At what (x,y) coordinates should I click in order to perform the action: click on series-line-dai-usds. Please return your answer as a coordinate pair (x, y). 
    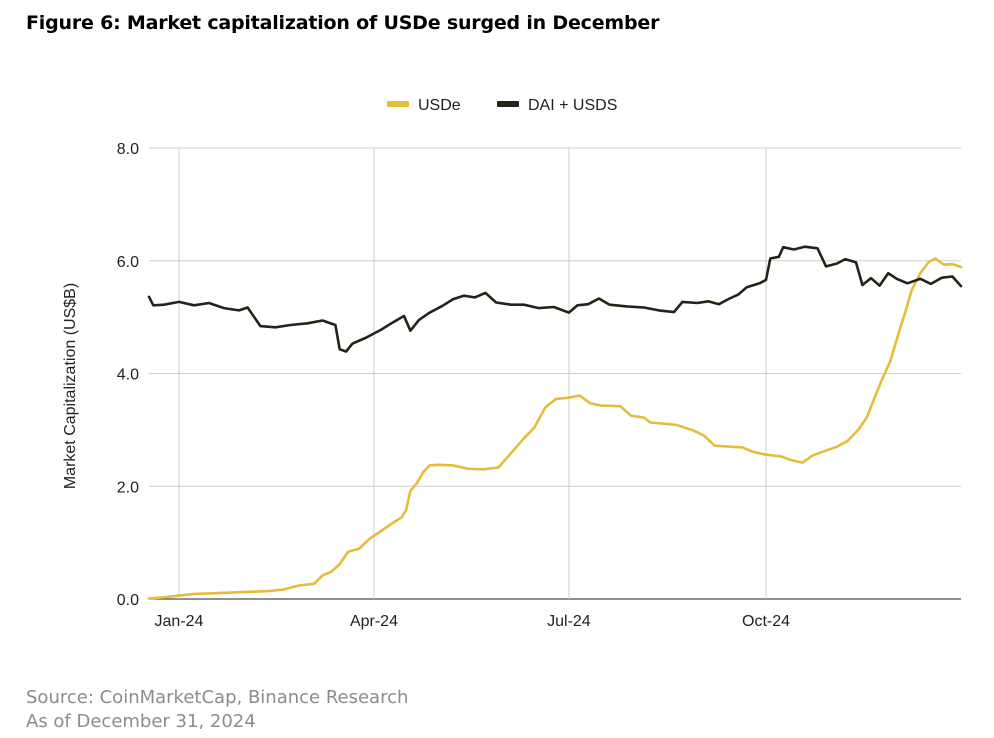
    Looking at the image, I should click on (555, 299).